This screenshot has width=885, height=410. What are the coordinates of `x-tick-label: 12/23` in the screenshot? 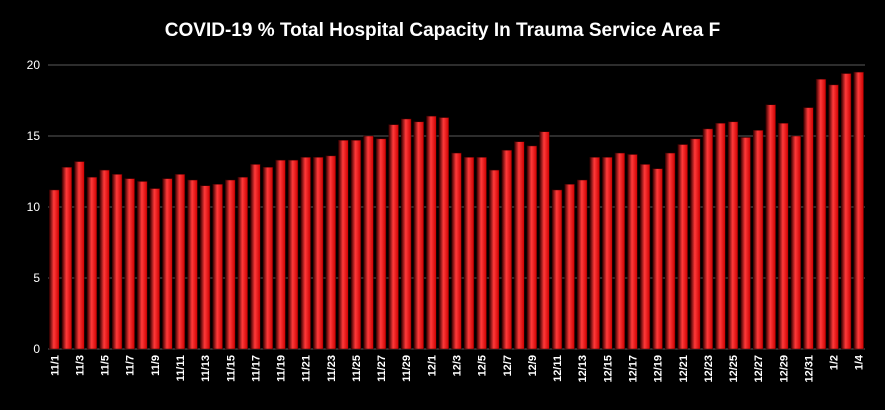 It's located at (709, 369).